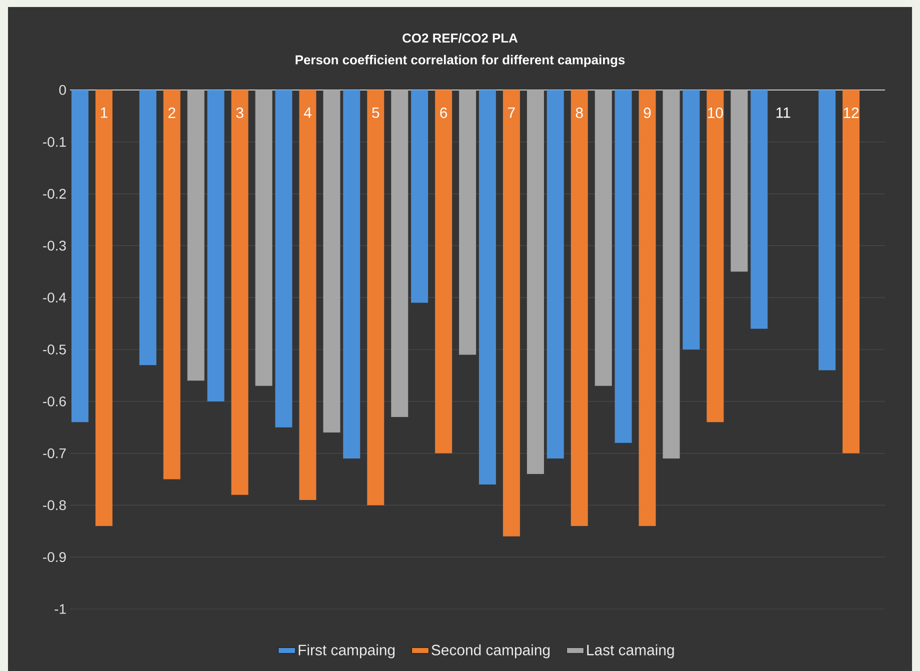  I want to click on x-tick-label: 10, so click(715, 113).